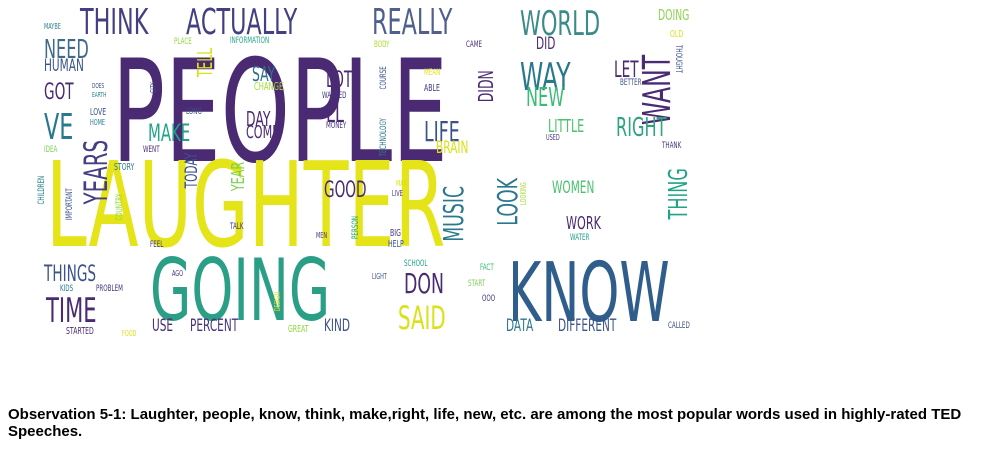 The image size is (993, 450). Describe the element at coordinates (183, 42) in the screenshot. I see `word-place: PLACE` at that location.